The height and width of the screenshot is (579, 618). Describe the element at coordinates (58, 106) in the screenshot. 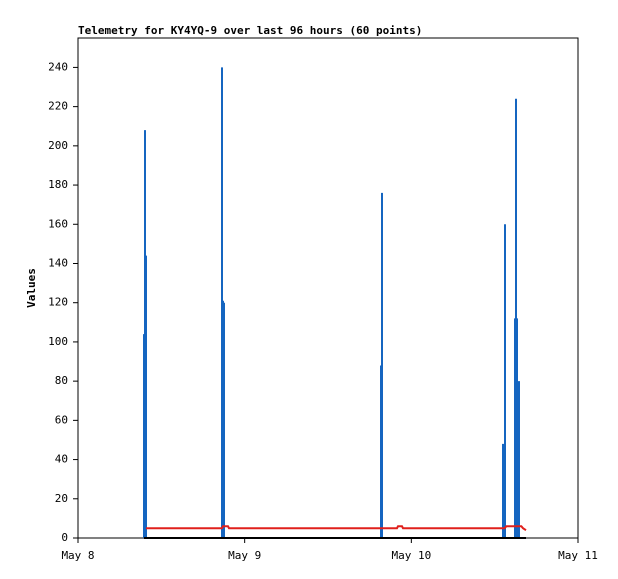

I see `y-tick-label: 220` at that location.